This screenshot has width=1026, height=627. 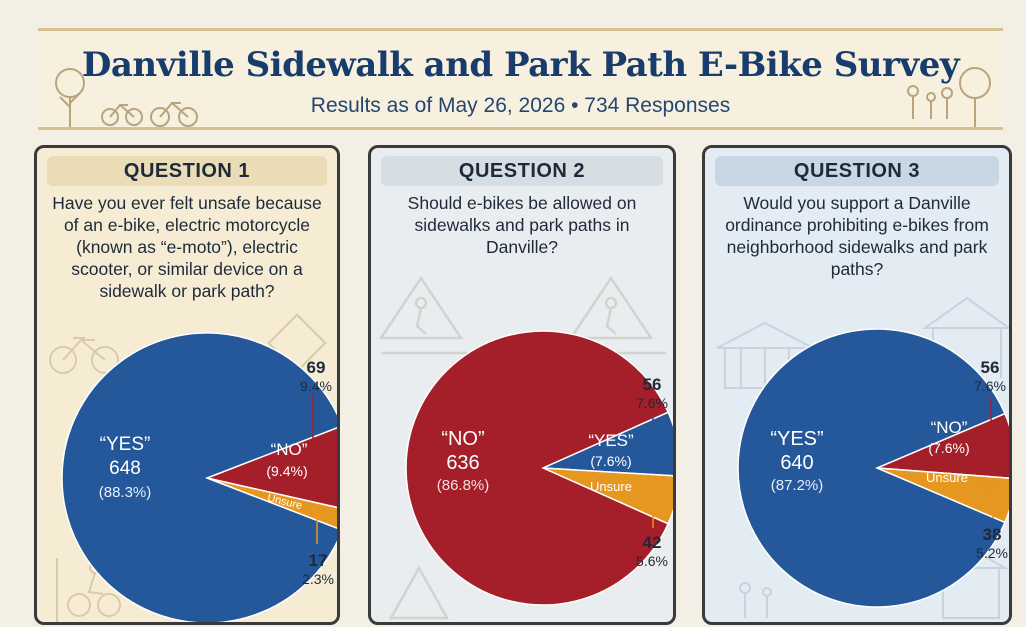 What do you see at coordinates (990, 367) in the screenshot?
I see `callout-value-no: 56` at bounding box center [990, 367].